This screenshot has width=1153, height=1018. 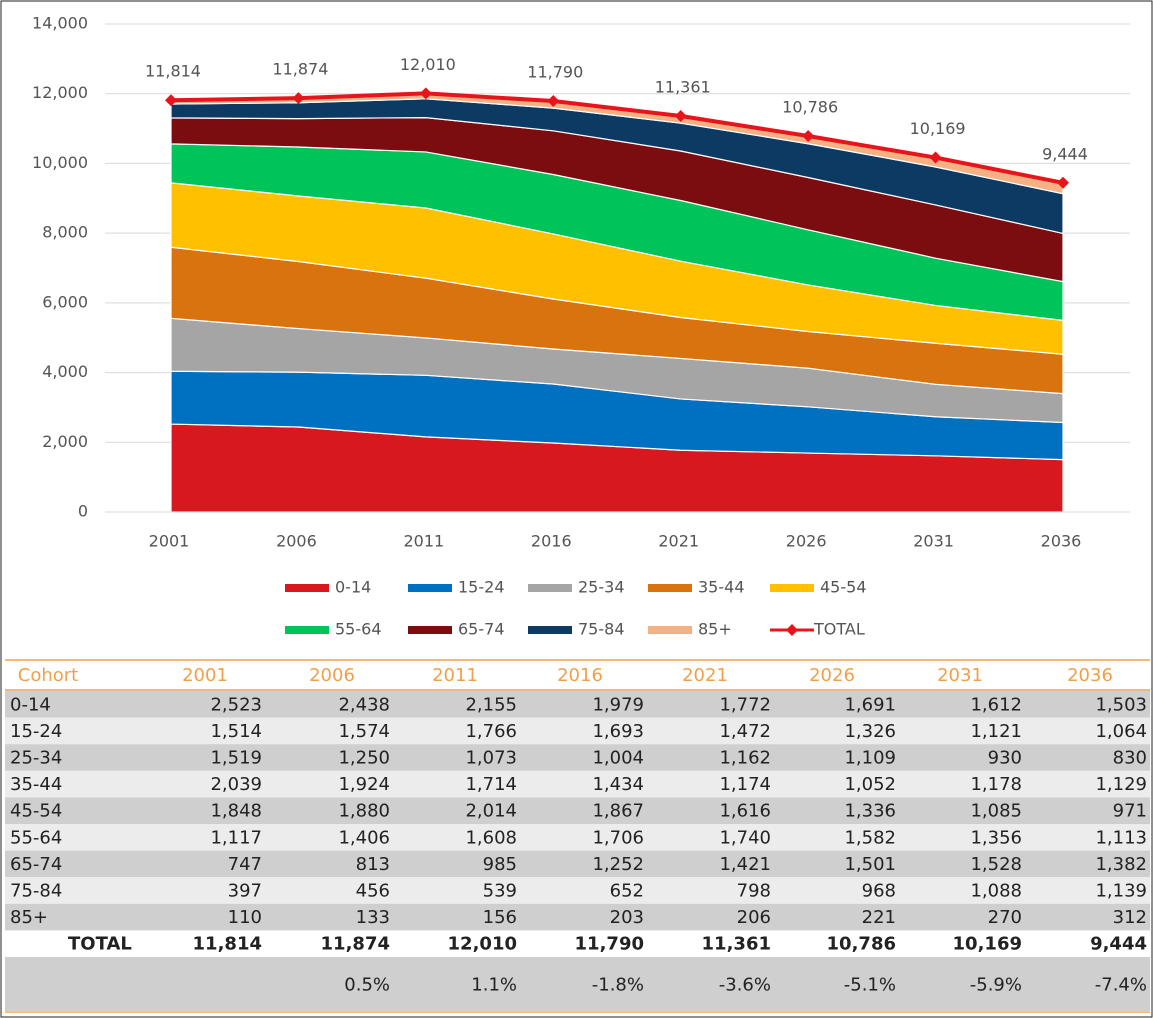 What do you see at coordinates (601, 587) in the screenshot?
I see `legend-label: 25-34` at bounding box center [601, 587].